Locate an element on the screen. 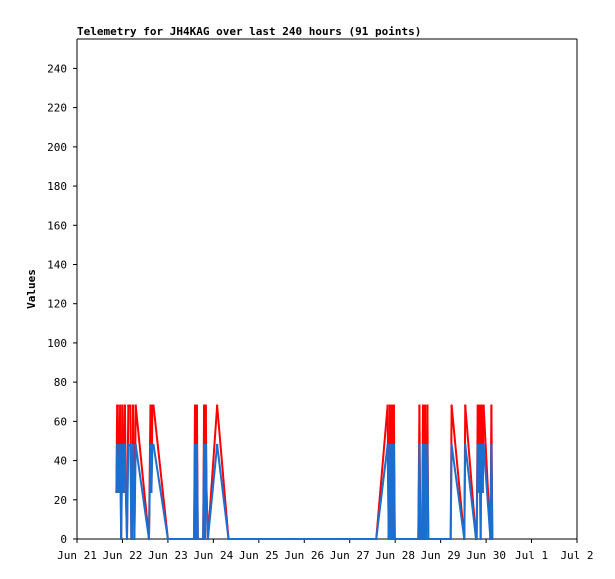 Image resolution: width=615 pixels, height=579 pixels. y-tick-label: 100 is located at coordinates (57, 343).